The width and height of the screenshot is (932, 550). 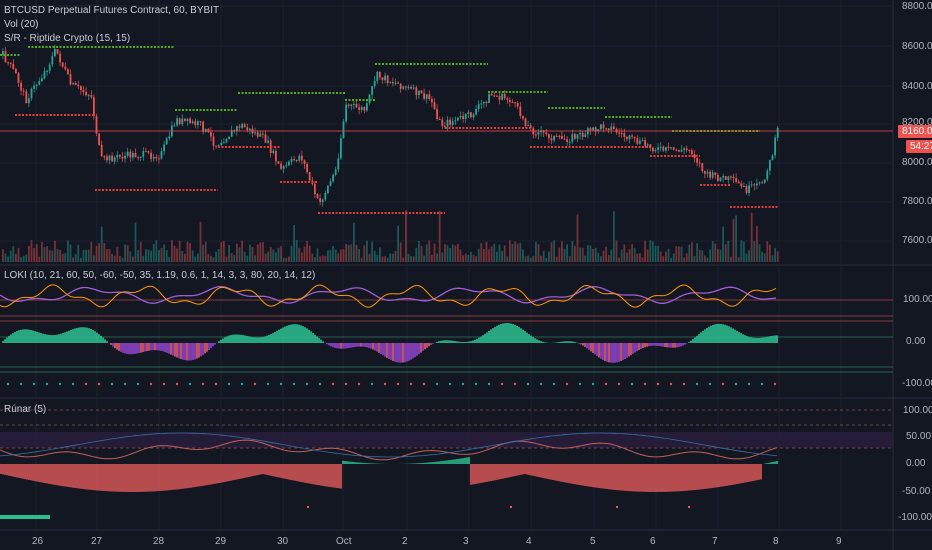 I want to click on sr-indicator-legend: S/R - Riptide Crypto (15, 15), so click(x=67, y=38).